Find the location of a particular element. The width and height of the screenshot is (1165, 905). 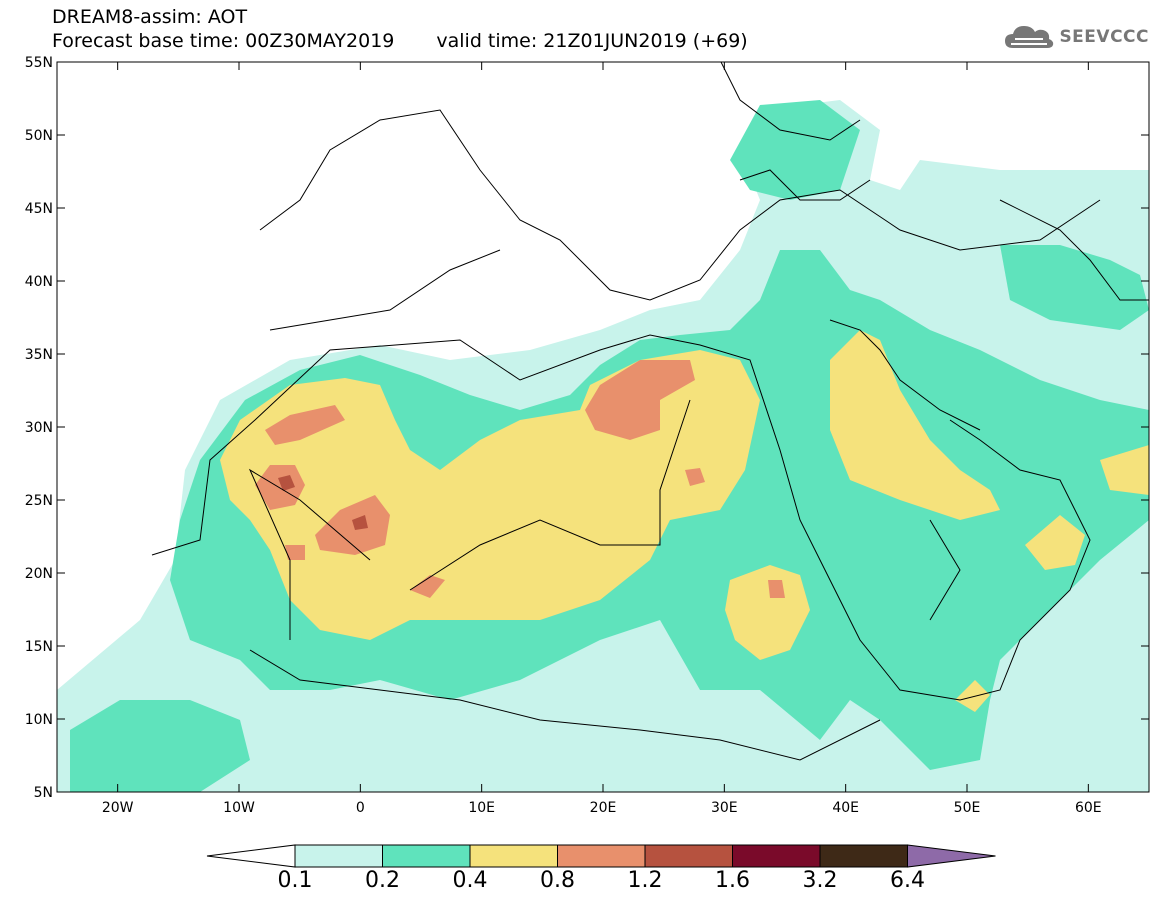

lat-tick-label: 10N is located at coordinates (39, 720).